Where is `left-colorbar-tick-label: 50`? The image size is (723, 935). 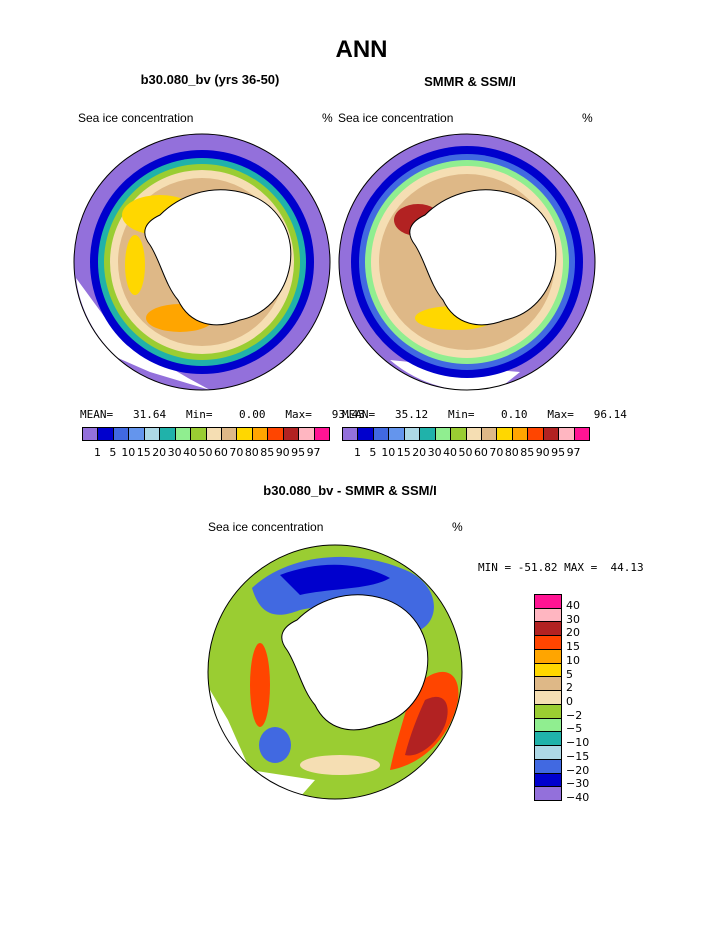
left-colorbar-tick-label: 50 is located at coordinates (205, 452).